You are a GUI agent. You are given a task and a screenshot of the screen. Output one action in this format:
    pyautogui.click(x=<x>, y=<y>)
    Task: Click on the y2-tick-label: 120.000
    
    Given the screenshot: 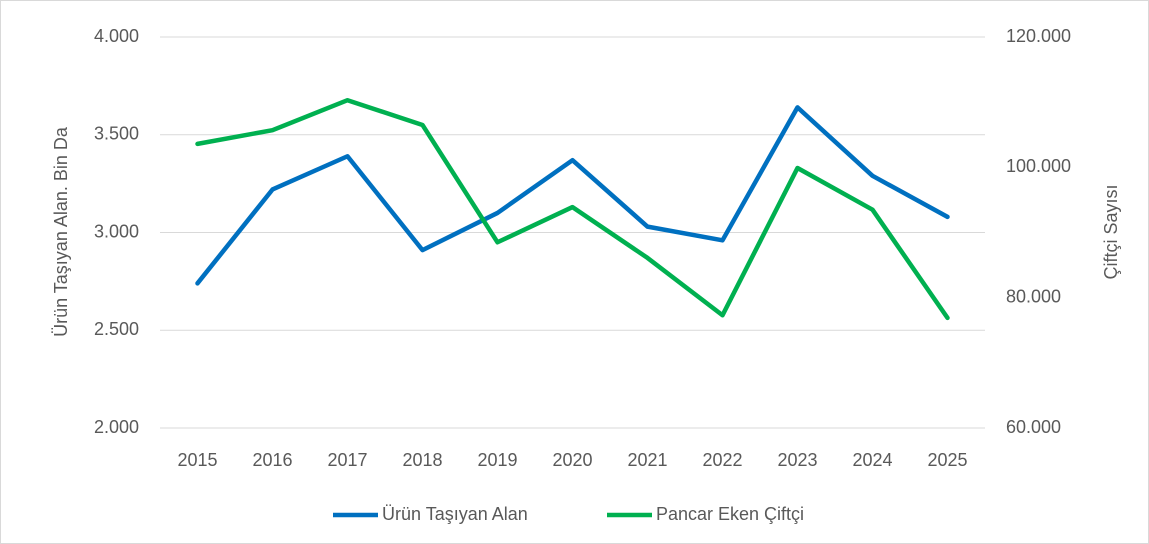 What is the action you would take?
    pyautogui.click(x=1038, y=36)
    